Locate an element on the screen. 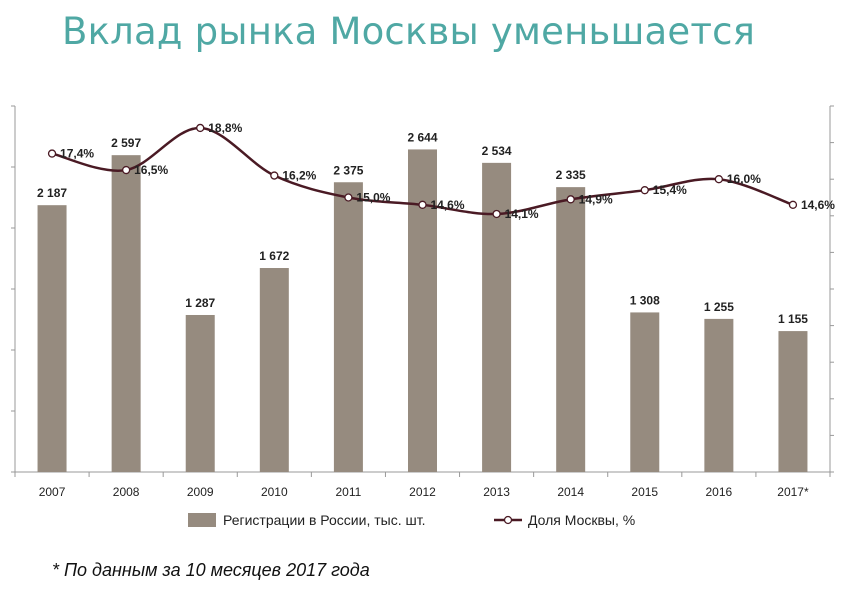 The width and height of the screenshot is (850, 595). chart-title: Вклад рынка Москвы уменьшается is located at coordinates (409, 31).